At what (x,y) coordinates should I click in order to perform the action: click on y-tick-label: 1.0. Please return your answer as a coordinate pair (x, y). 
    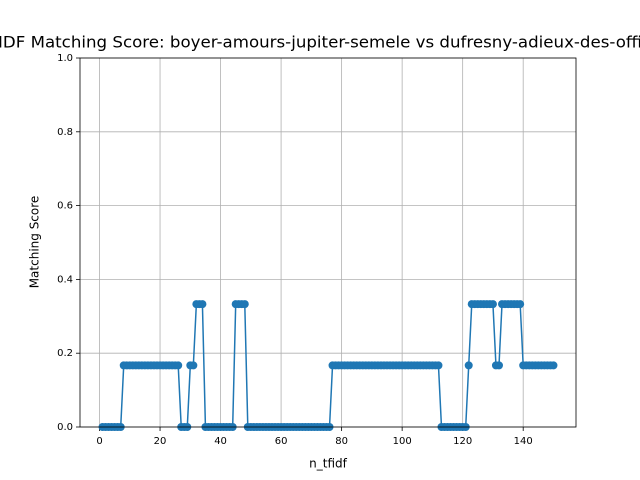
    Looking at the image, I should click on (65, 58).